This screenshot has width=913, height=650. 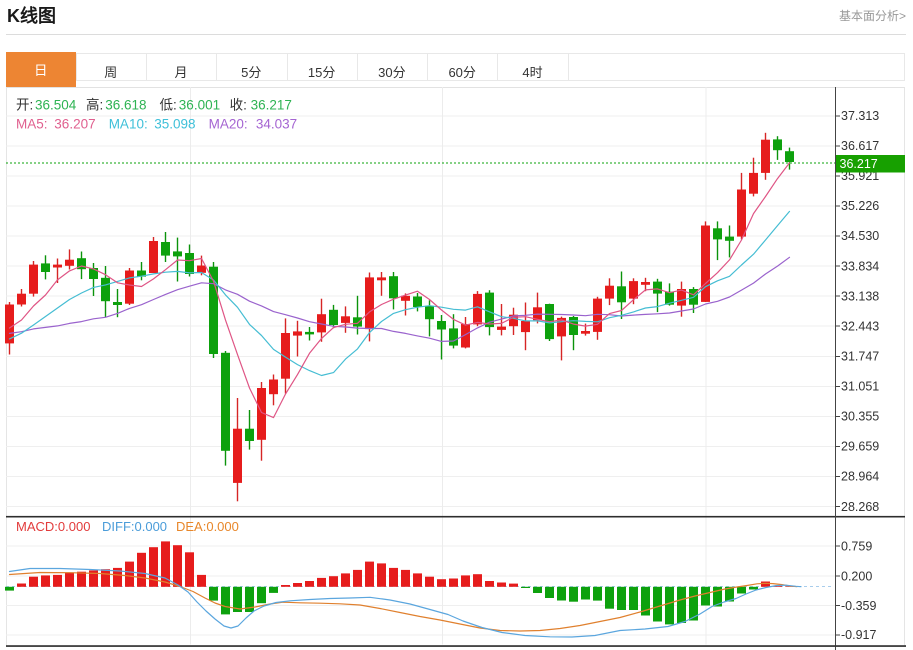 I want to click on svg-text: MACD:0.000, so click(x=53, y=526).